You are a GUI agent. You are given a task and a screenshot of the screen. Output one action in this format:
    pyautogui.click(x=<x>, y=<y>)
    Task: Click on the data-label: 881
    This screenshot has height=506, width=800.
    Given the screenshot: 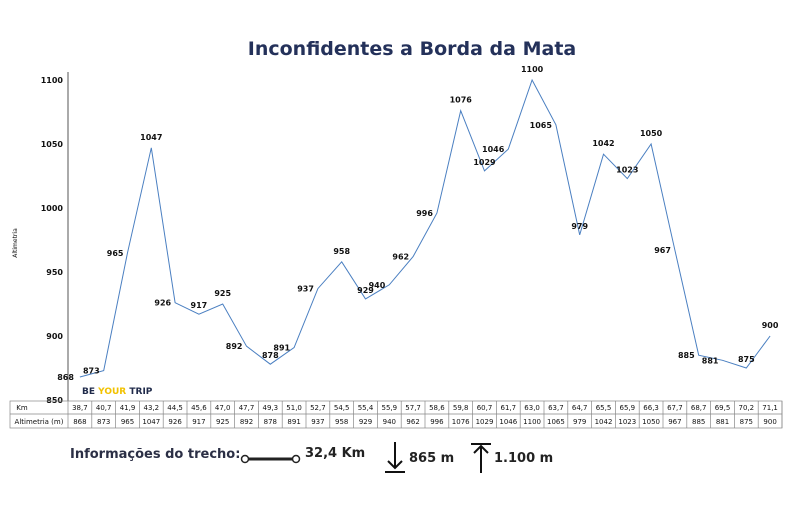 What is the action you would take?
    pyautogui.click(x=710, y=360)
    